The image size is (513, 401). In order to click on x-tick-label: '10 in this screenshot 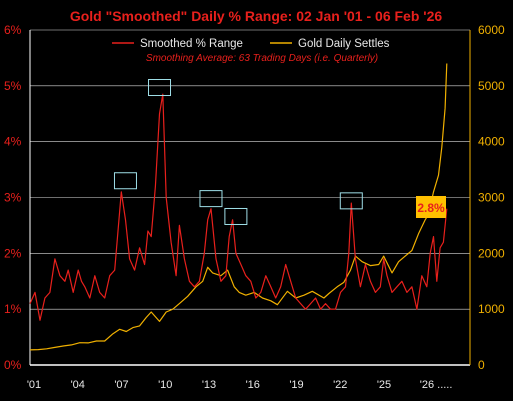, I will do `click(165, 385)`.